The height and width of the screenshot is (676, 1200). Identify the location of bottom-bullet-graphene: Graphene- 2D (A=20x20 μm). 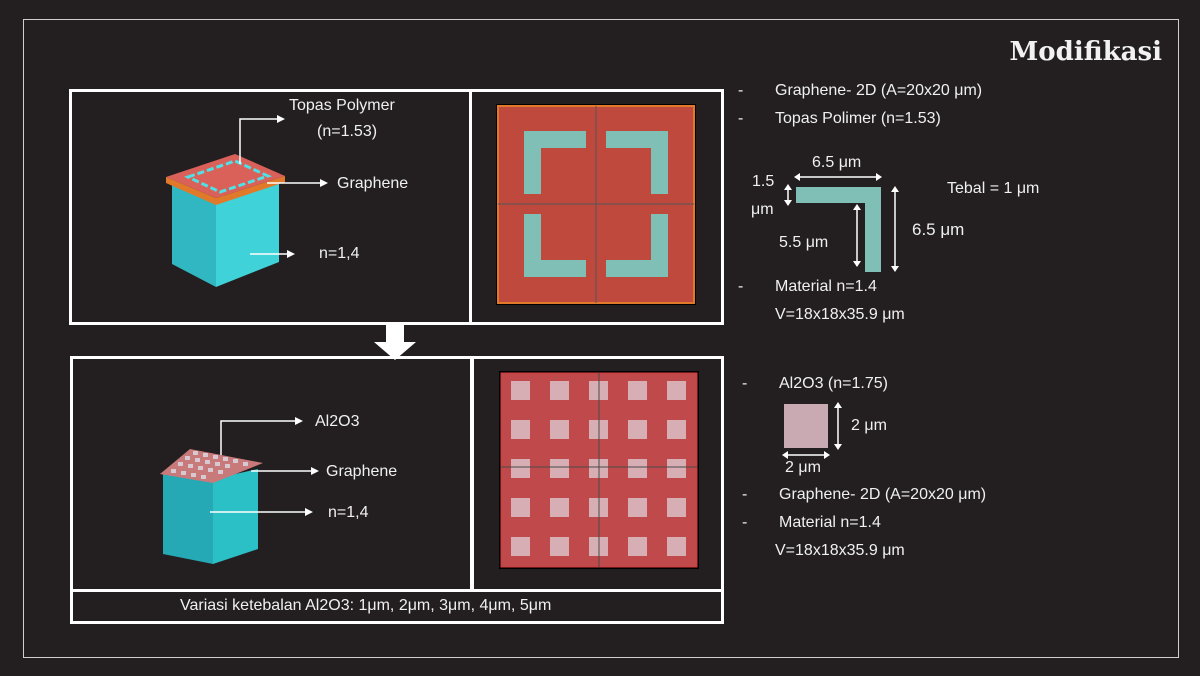
(883, 494).